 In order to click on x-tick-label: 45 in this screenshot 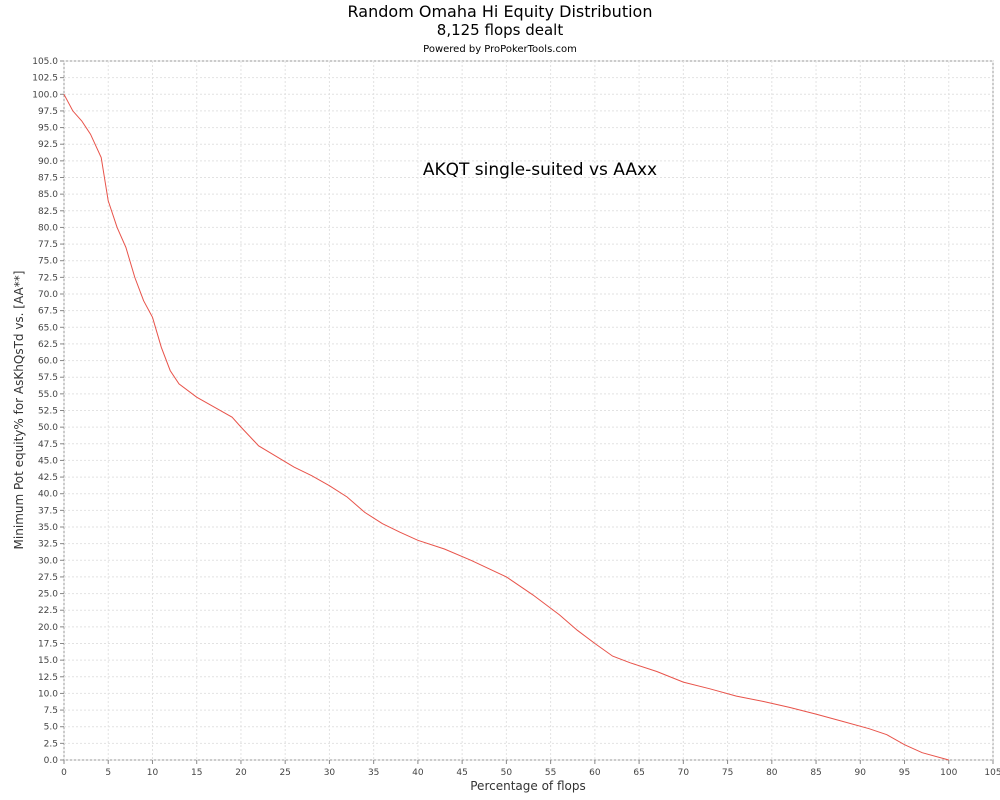, I will do `click(461, 773)`.